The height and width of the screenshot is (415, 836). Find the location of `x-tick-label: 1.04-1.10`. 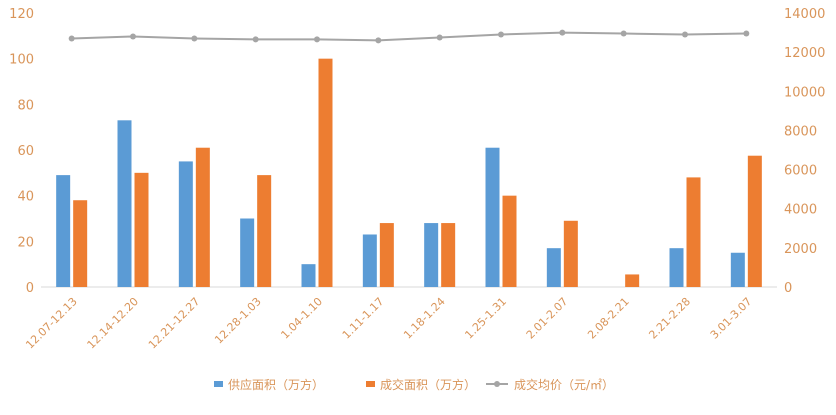

x-tick-label: 1.04-1.10 is located at coordinates (301, 318).